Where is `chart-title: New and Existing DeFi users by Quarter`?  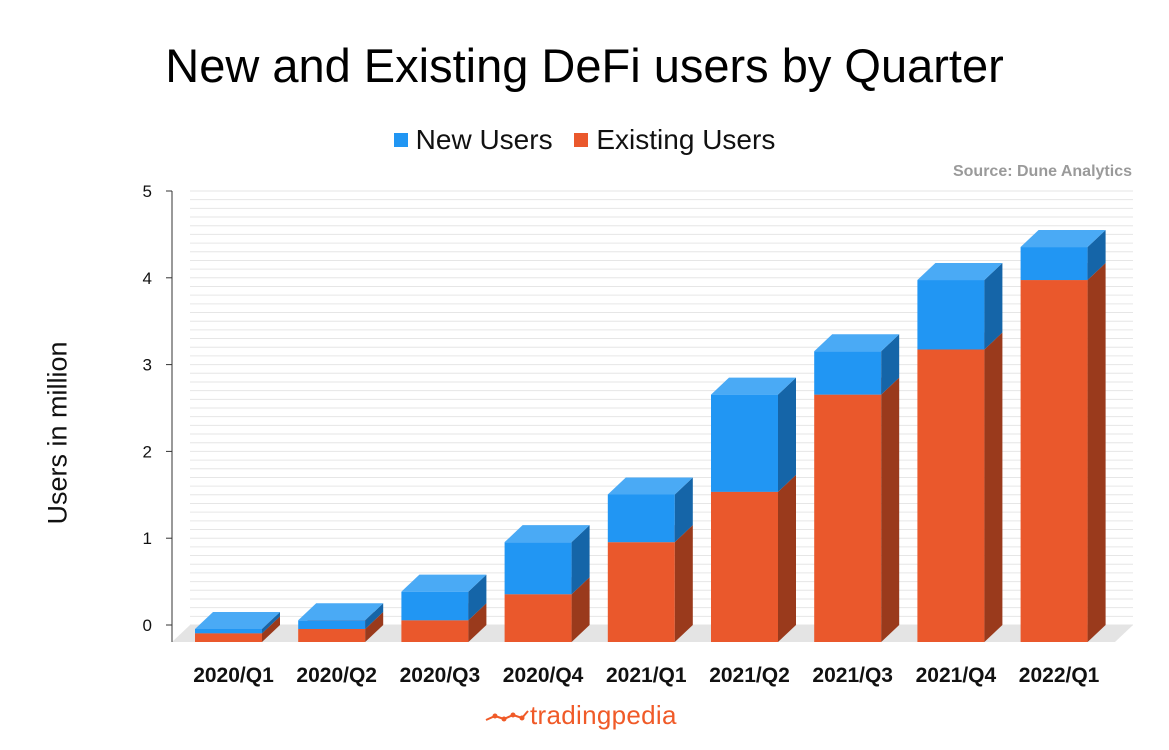
chart-title: New and Existing DeFi users by Quarter is located at coordinates (584, 65).